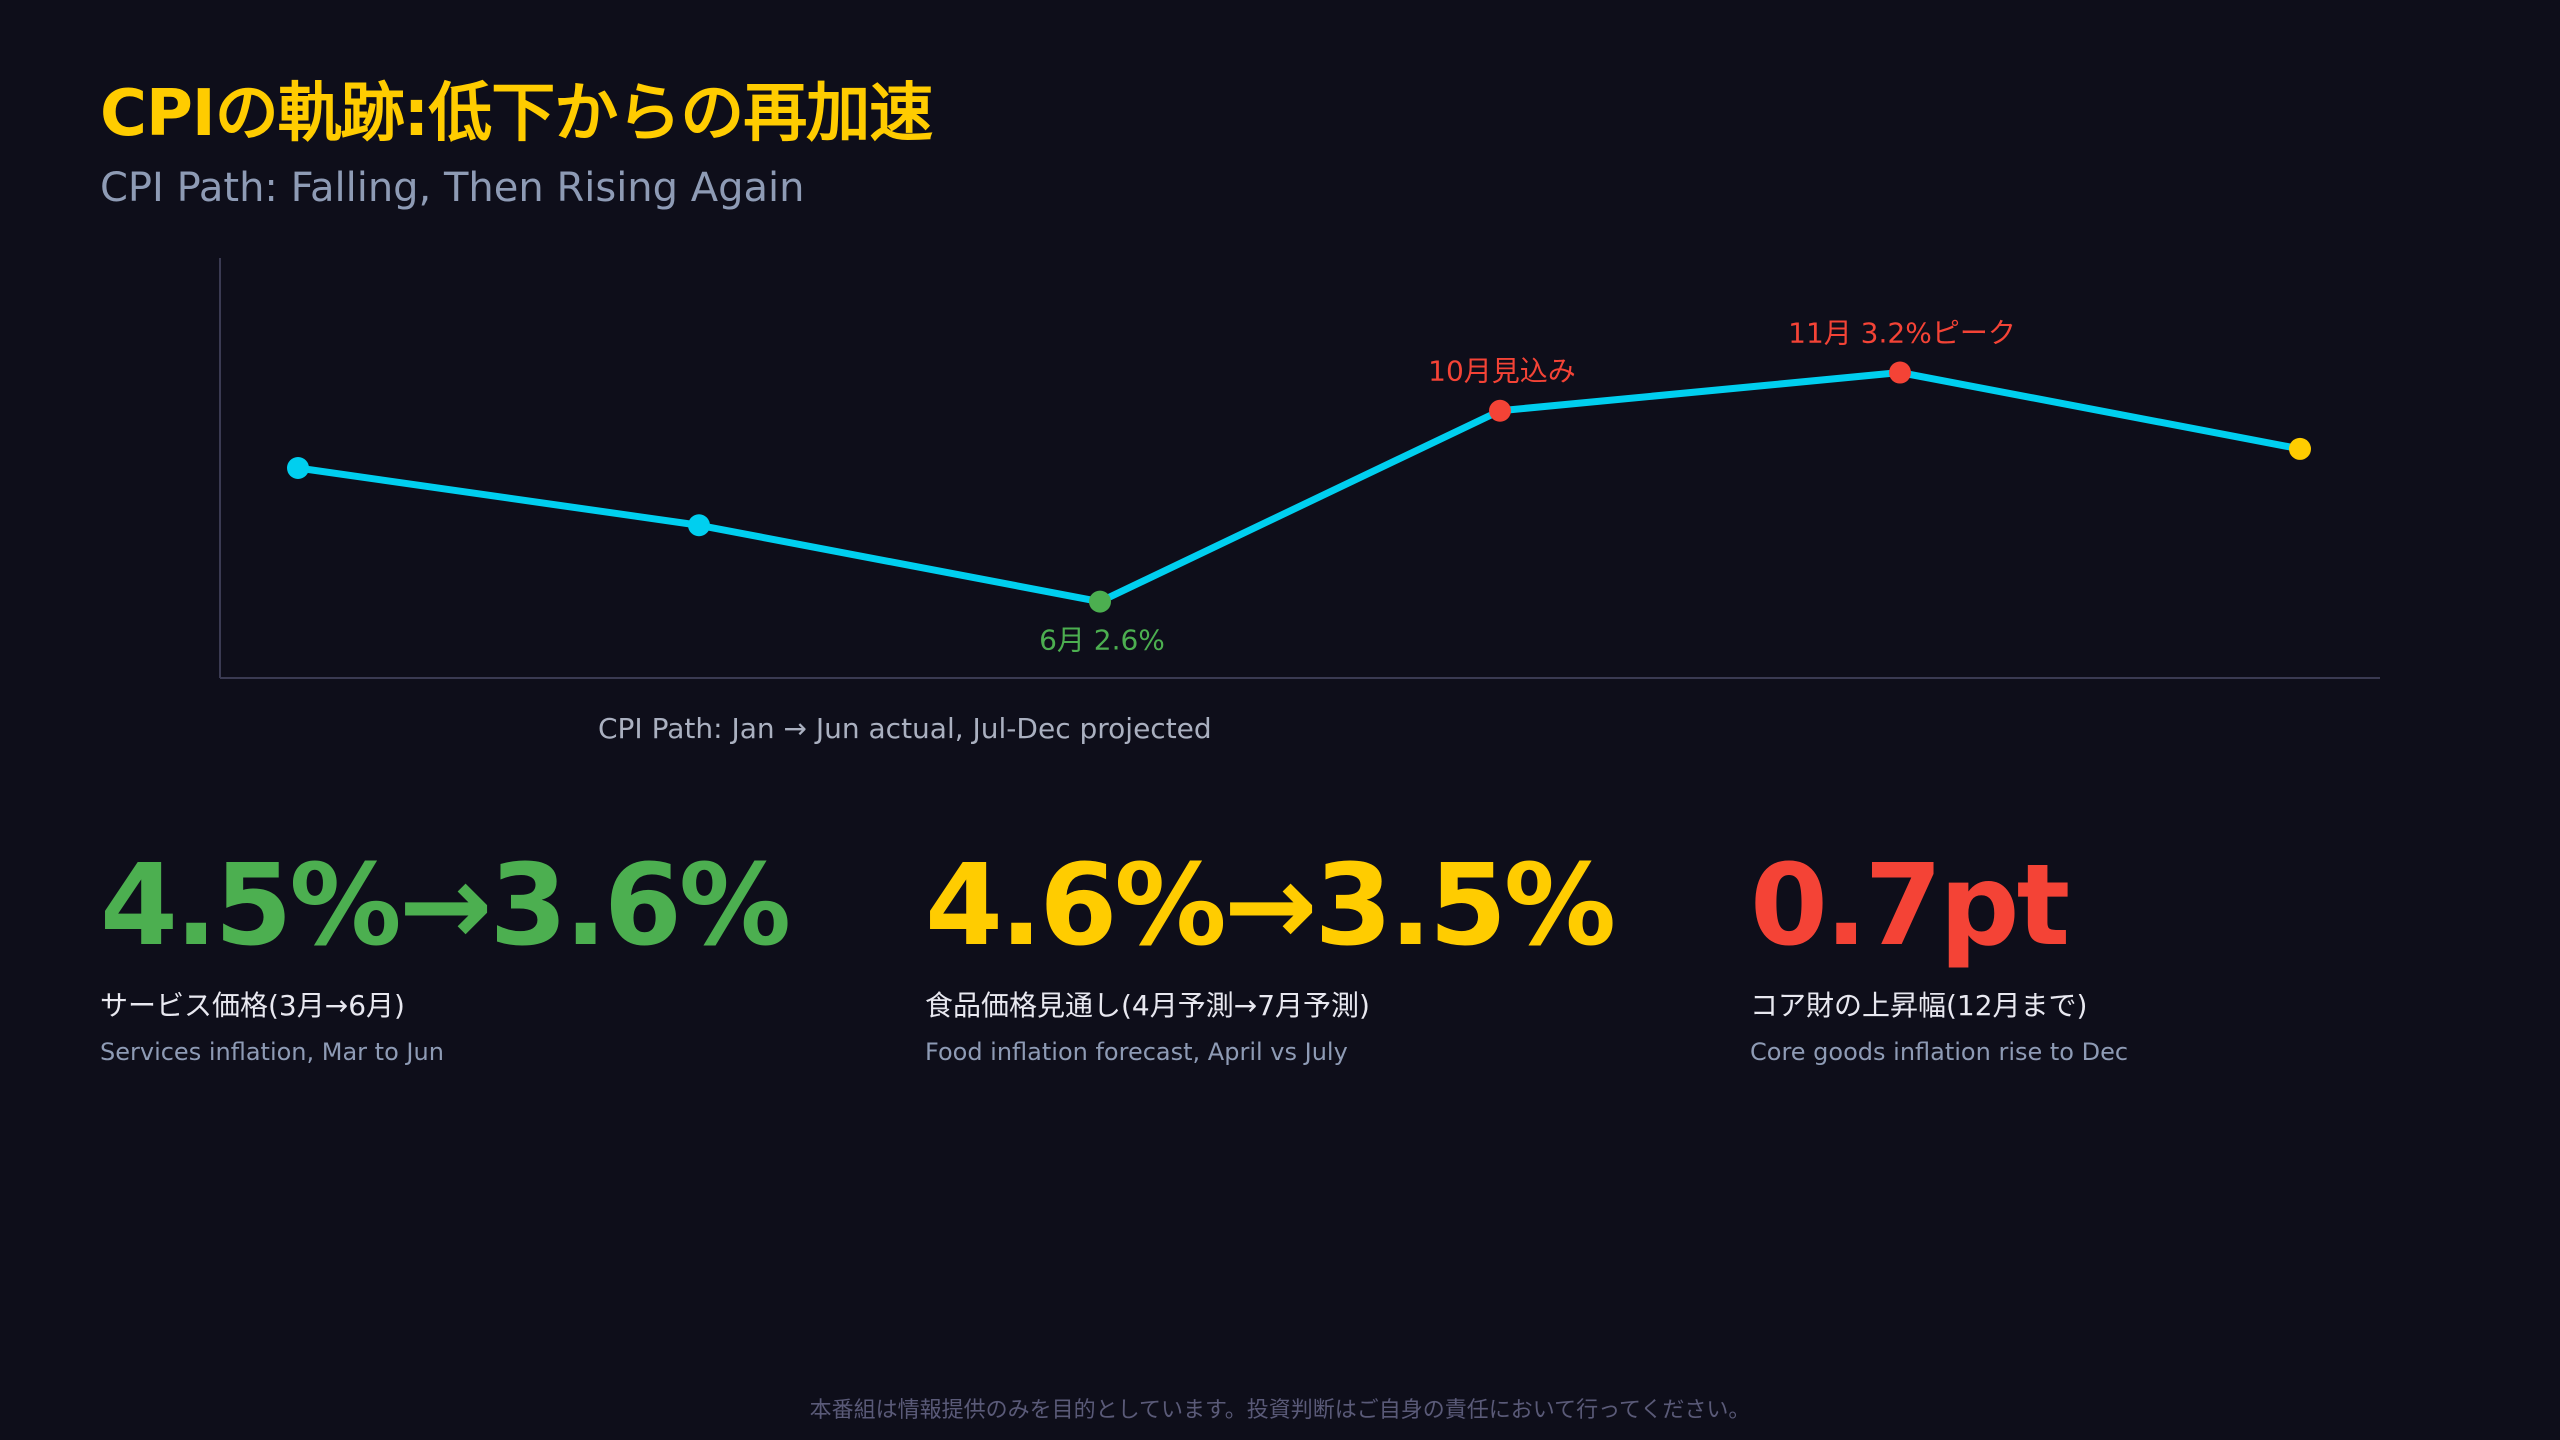 The width and height of the screenshot is (2560, 1440). Describe the element at coordinates (1902, 333) in the screenshot. I see `data-label: 11月 3.2%ピーク` at that location.